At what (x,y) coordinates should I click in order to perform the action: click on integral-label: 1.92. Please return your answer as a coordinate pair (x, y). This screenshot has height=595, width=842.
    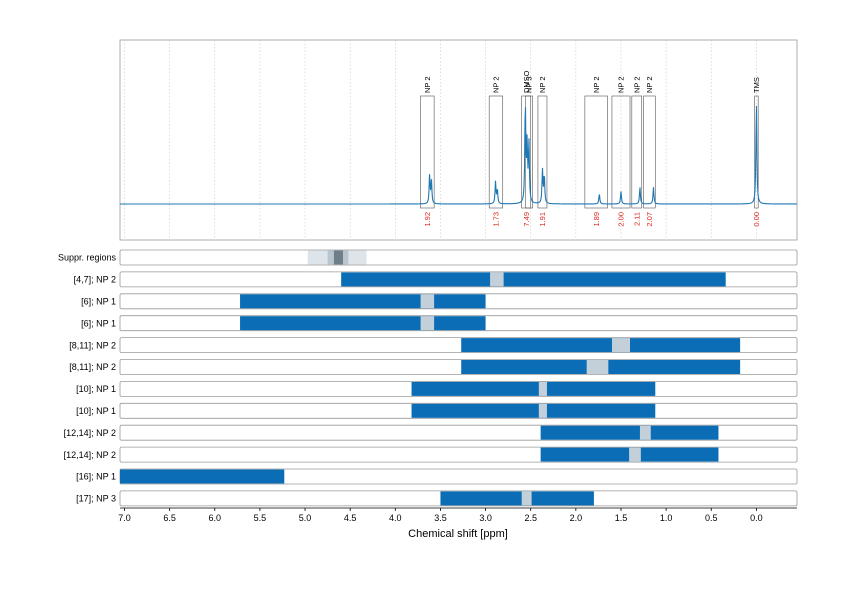
    Looking at the image, I should click on (427, 219).